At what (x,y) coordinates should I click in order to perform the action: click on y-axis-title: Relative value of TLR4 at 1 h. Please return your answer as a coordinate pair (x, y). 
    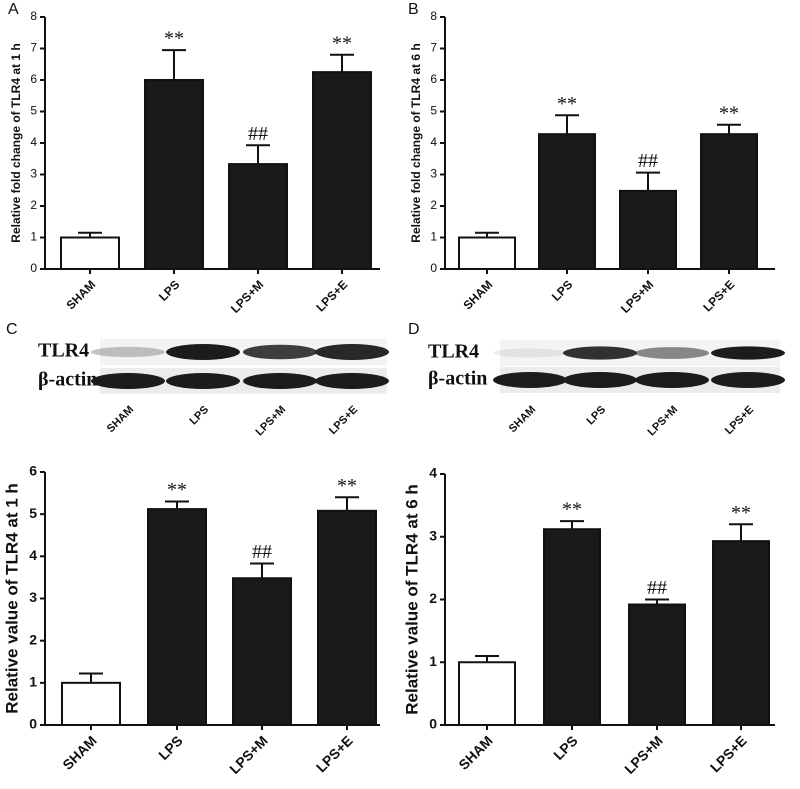
    Looking at the image, I should click on (11, 598).